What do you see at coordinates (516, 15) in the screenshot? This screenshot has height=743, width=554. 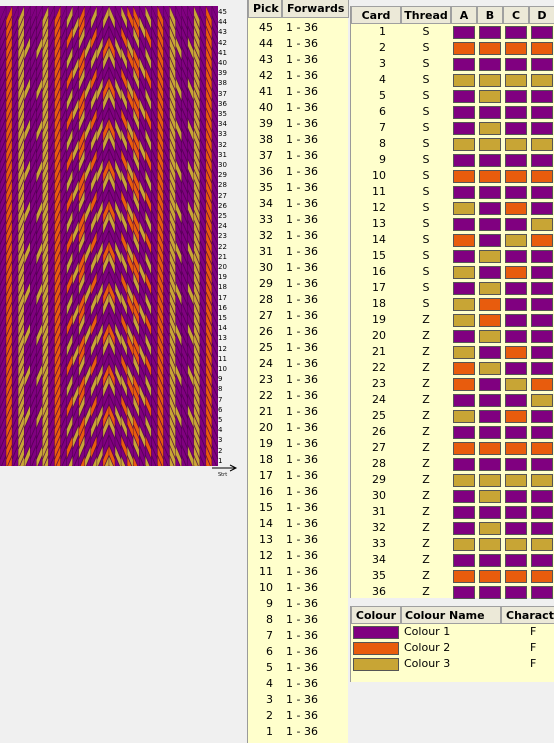 I see `hole-c-header: C` at bounding box center [516, 15].